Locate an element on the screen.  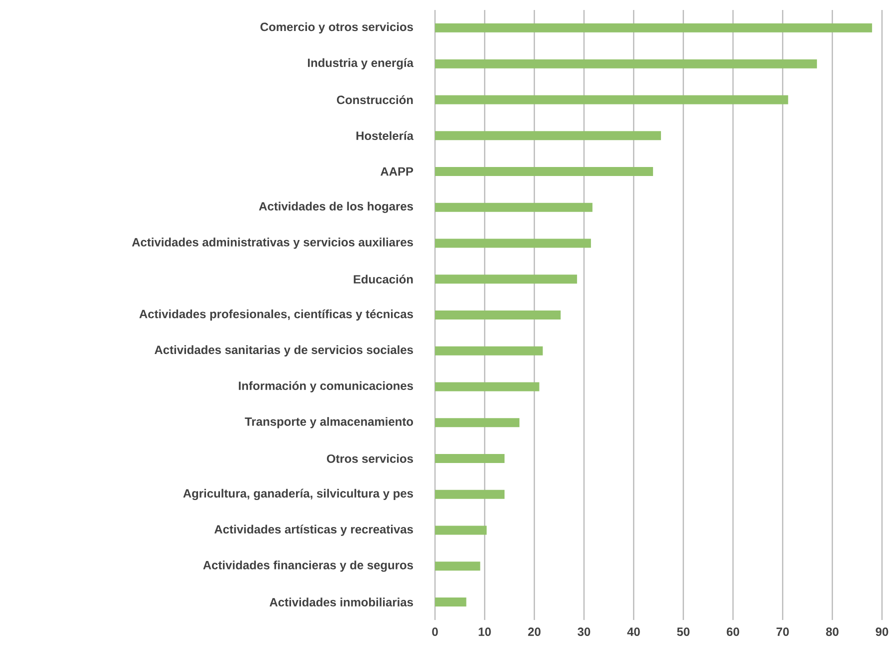
y-tick-label: Actividades profesionales, científicas y técnicas is located at coordinates (276, 315).